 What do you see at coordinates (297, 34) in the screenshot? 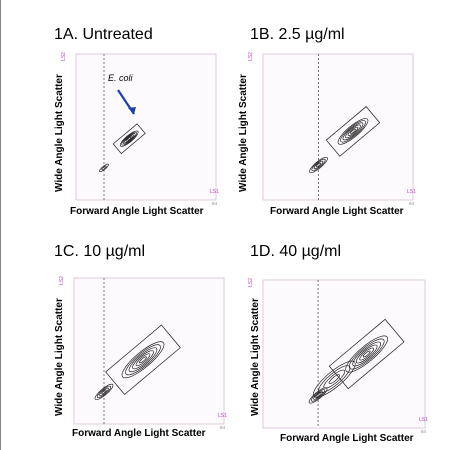
I see `panel-1b-title: 1B. 2.5 µg/ml` at bounding box center [297, 34].